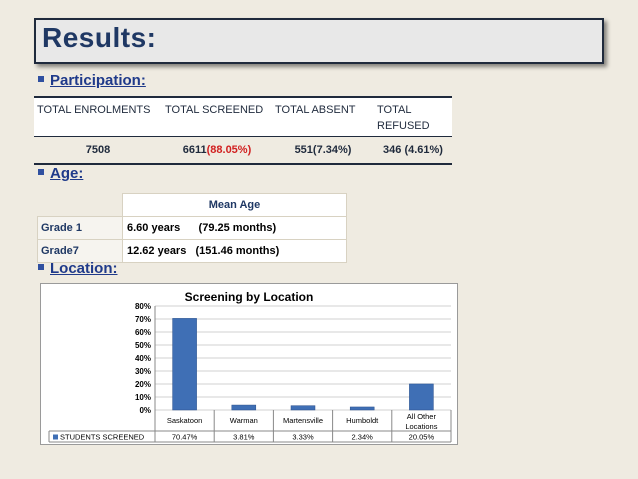 The width and height of the screenshot is (638, 479). Describe the element at coordinates (244, 420) in the screenshot. I see `x-tick-label: Warman` at that location.